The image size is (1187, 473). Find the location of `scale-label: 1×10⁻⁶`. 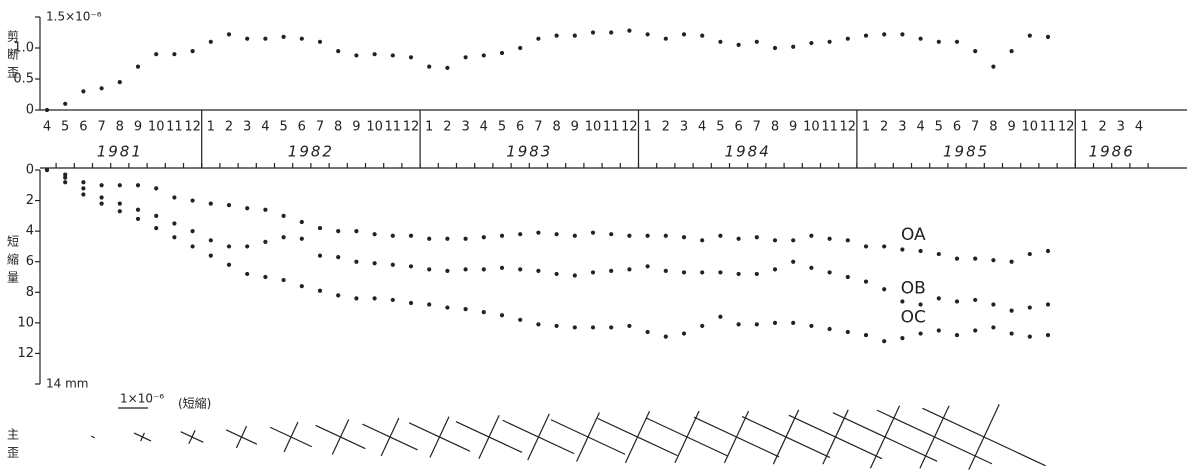

scale-label: 1×10⁻⁶ is located at coordinates (142, 399).